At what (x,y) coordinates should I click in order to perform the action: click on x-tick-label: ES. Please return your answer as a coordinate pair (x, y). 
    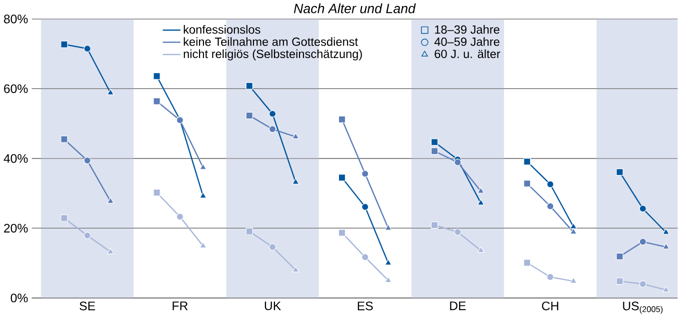
    Looking at the image, I should click on (365, 305).